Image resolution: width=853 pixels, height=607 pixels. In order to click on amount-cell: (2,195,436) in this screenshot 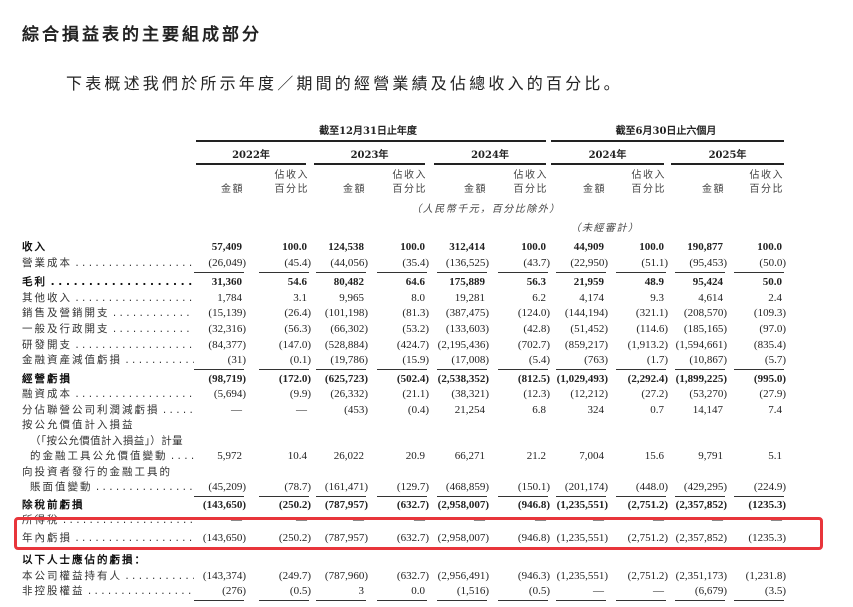, I will do `click(463, 345)`.